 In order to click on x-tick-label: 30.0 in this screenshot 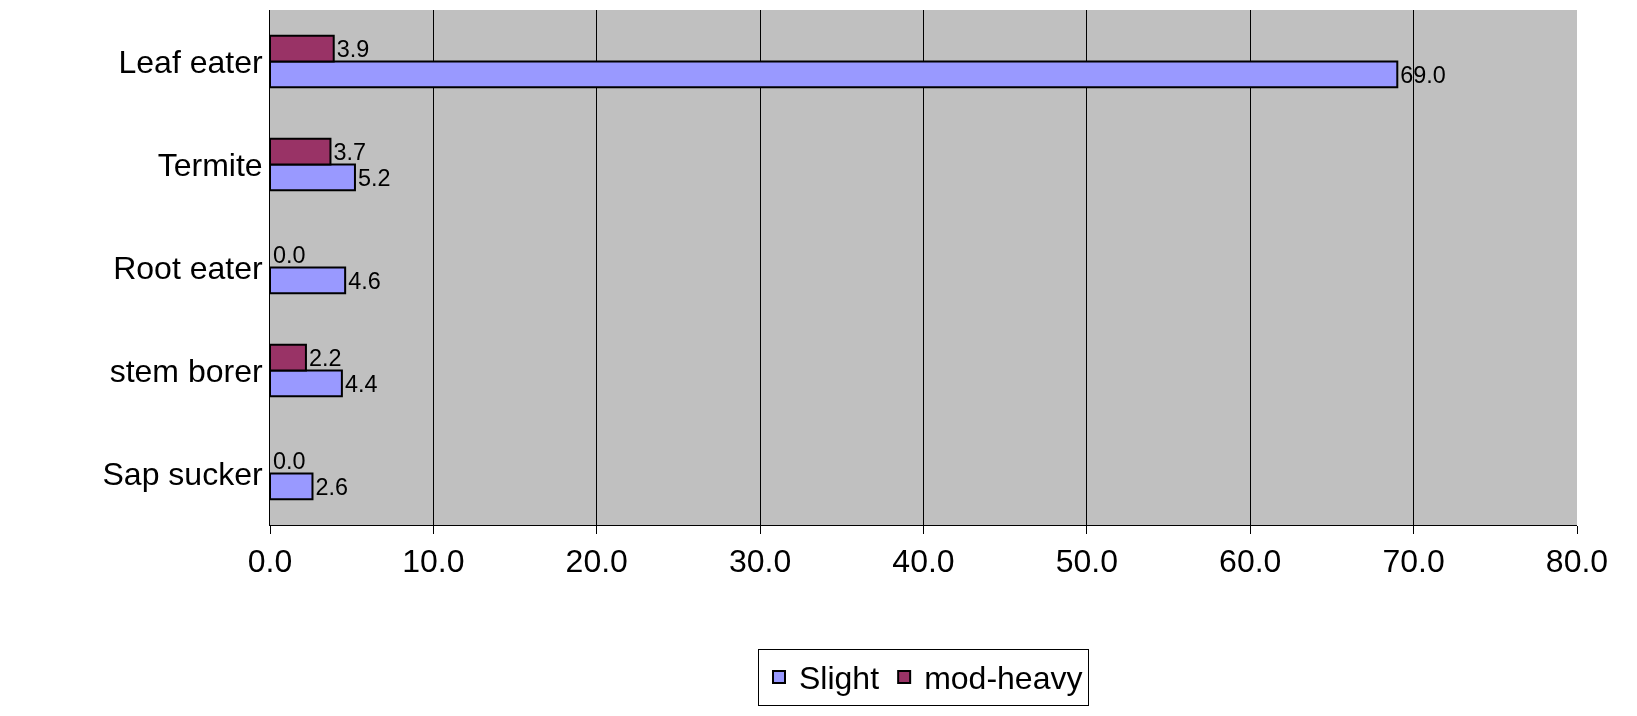, I will do `click(760, 561)`.